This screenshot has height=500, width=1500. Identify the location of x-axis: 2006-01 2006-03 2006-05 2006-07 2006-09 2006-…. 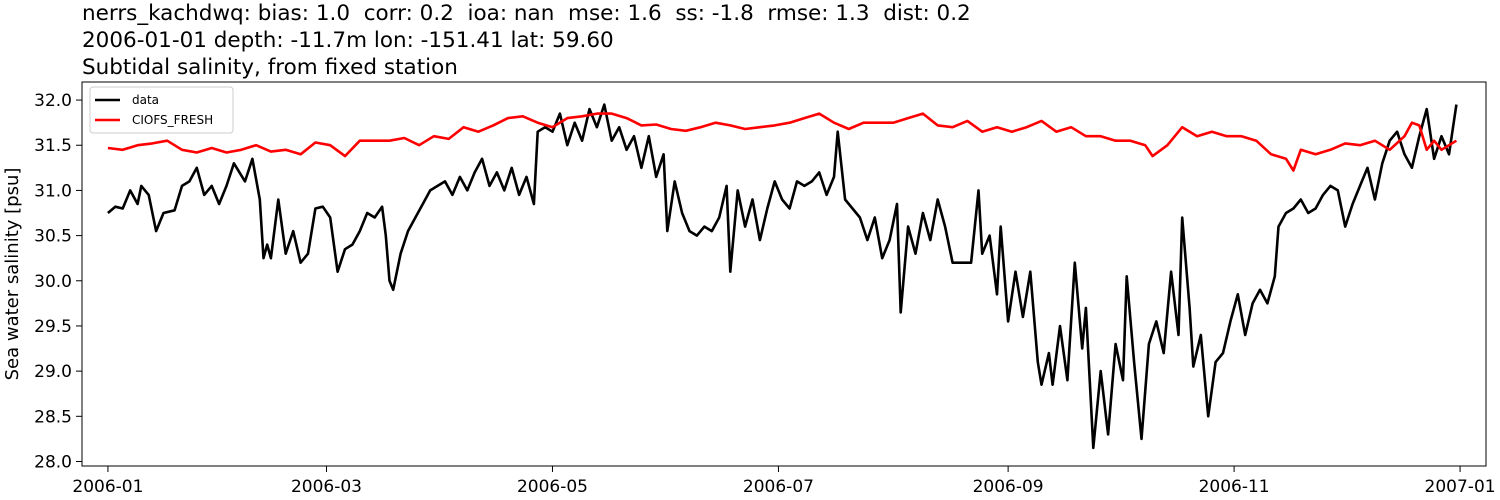
(784, 481).